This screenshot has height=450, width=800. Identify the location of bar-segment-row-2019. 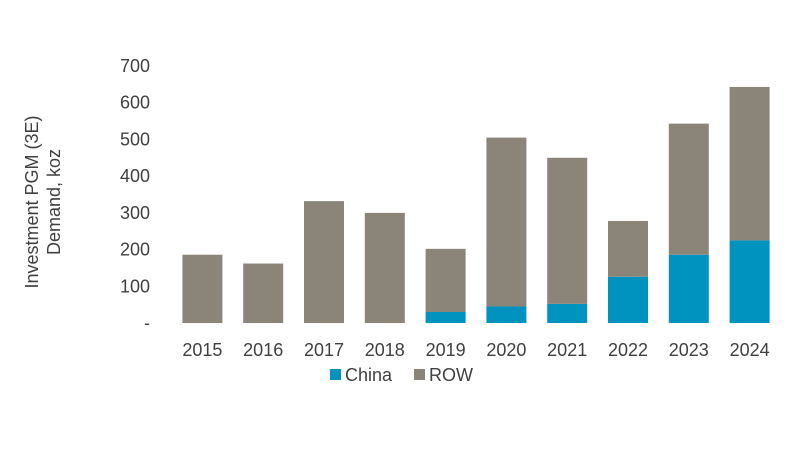
(445, 280).